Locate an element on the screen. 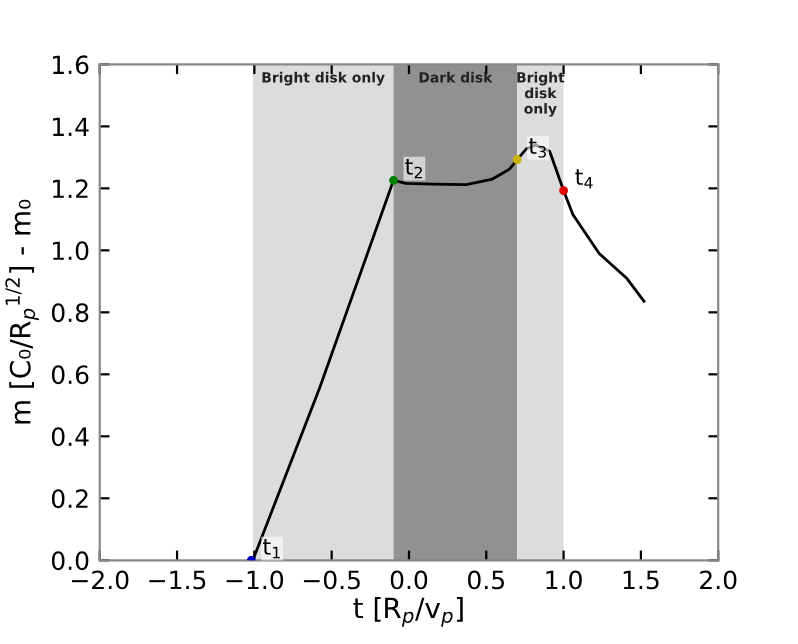 The height and width of the screenshot is (644, 798). x-tick-label: −0.5 is located at coordinates (331, 580).